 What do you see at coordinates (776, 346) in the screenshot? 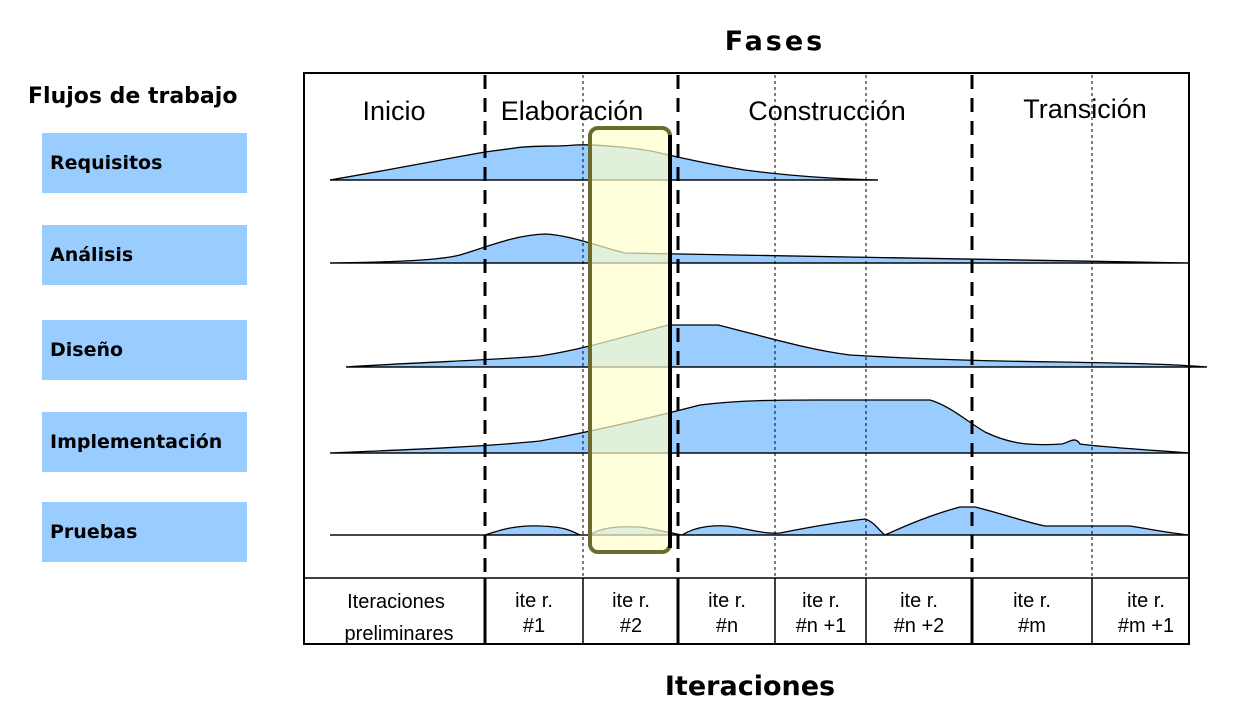
I see `diseno-curve` at bounding box center [776, 346].